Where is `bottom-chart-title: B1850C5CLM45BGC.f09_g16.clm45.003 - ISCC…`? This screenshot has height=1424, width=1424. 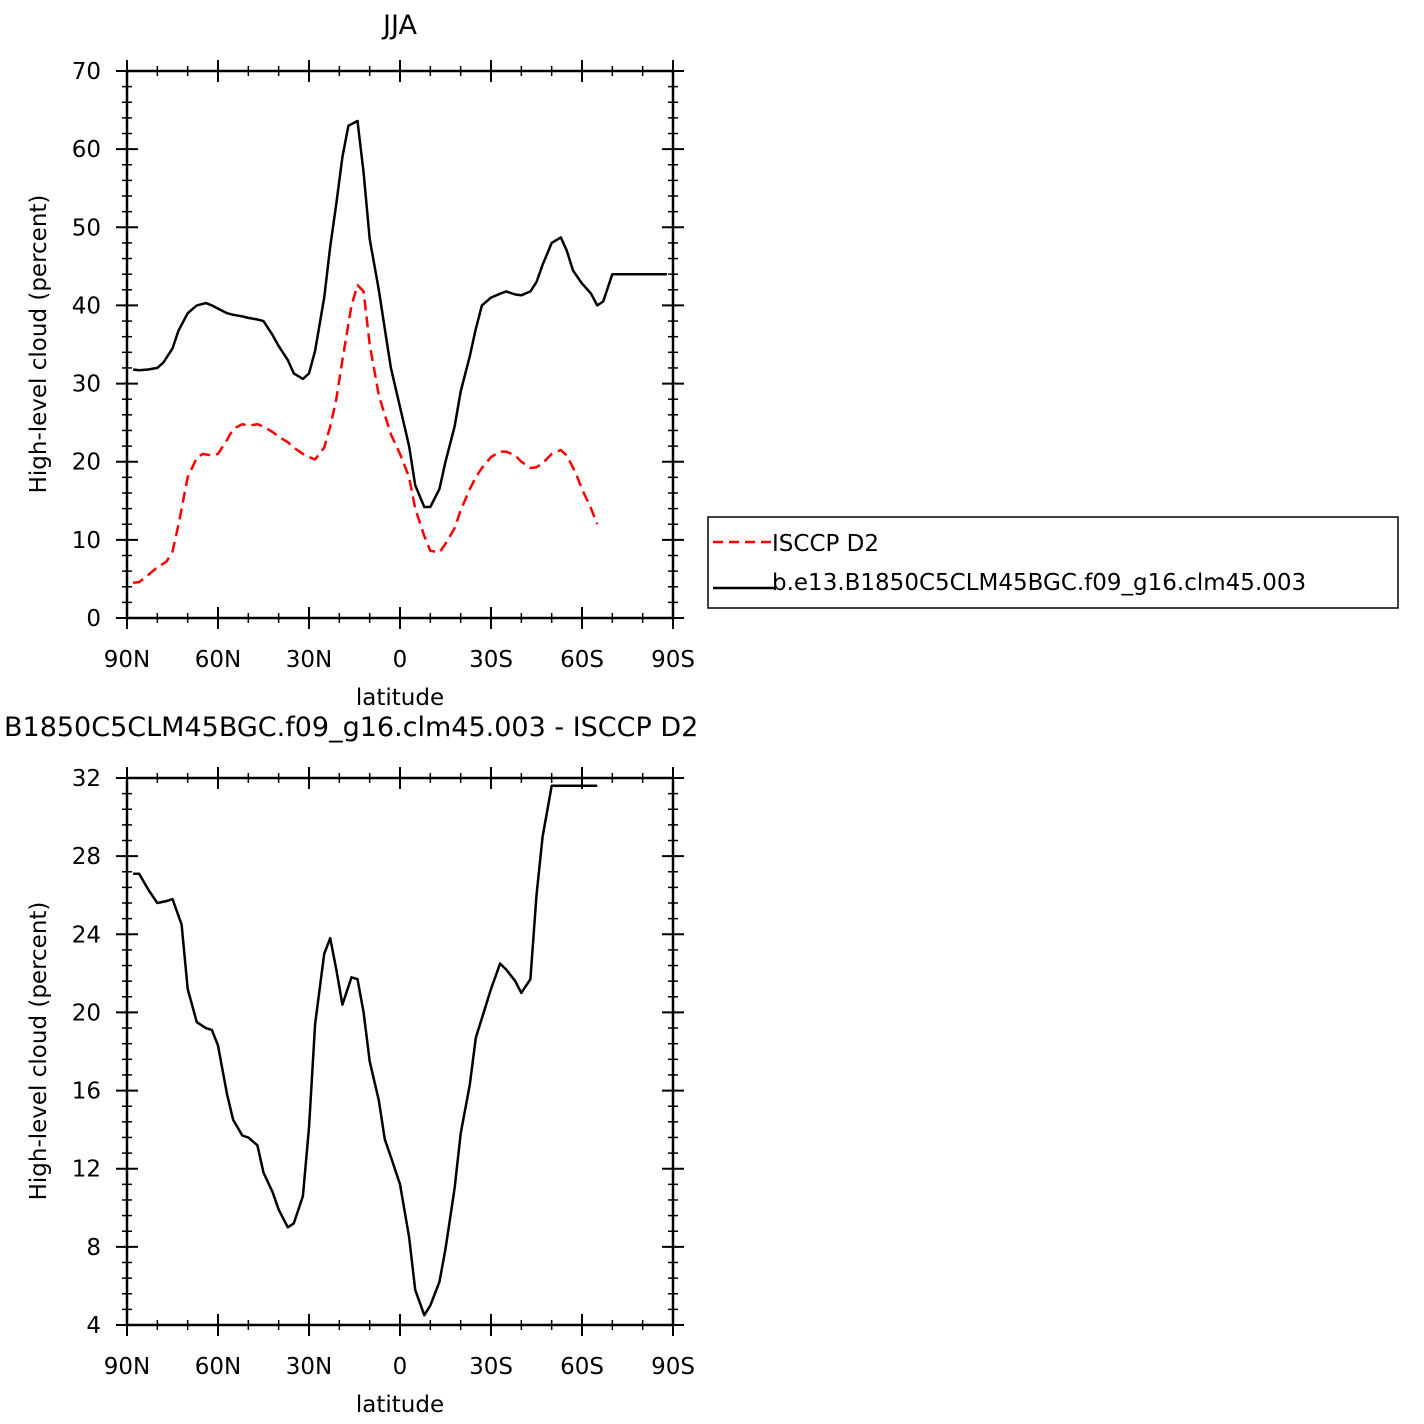 bottom-chart-title: B1850C5CLM45BGC.f09_g16.clm45.003 - ISCC… is located at coordinates (351, 727).